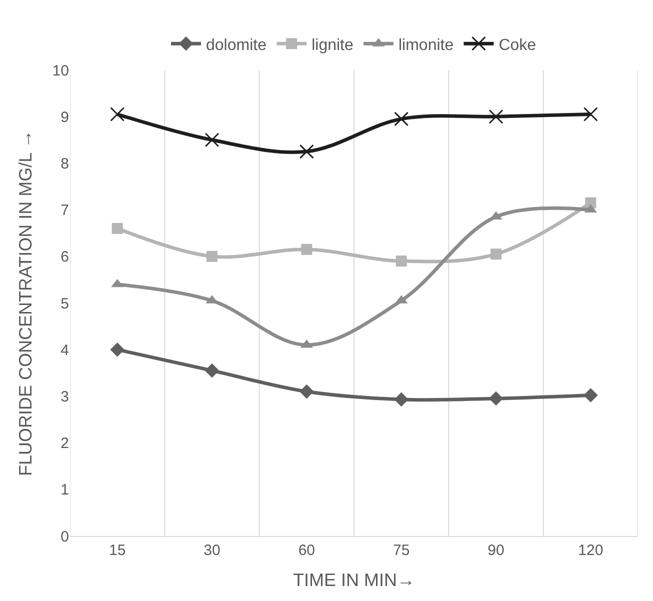  I want to click on legend-label: dolomite, so click(236, 45).